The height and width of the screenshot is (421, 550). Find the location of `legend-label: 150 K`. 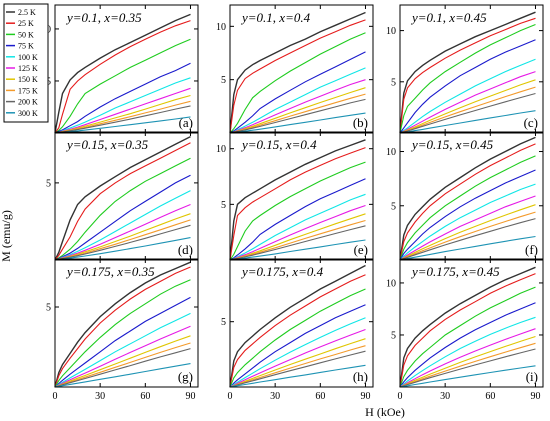

legend-label: 150 K is located at coordinates (28, 79).